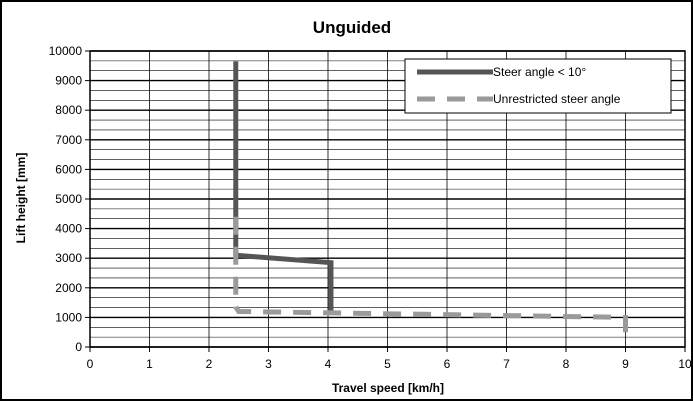 This screenshot has height=401, width=693. I want to click on y-tick-label: 1000, so click(68, 317).